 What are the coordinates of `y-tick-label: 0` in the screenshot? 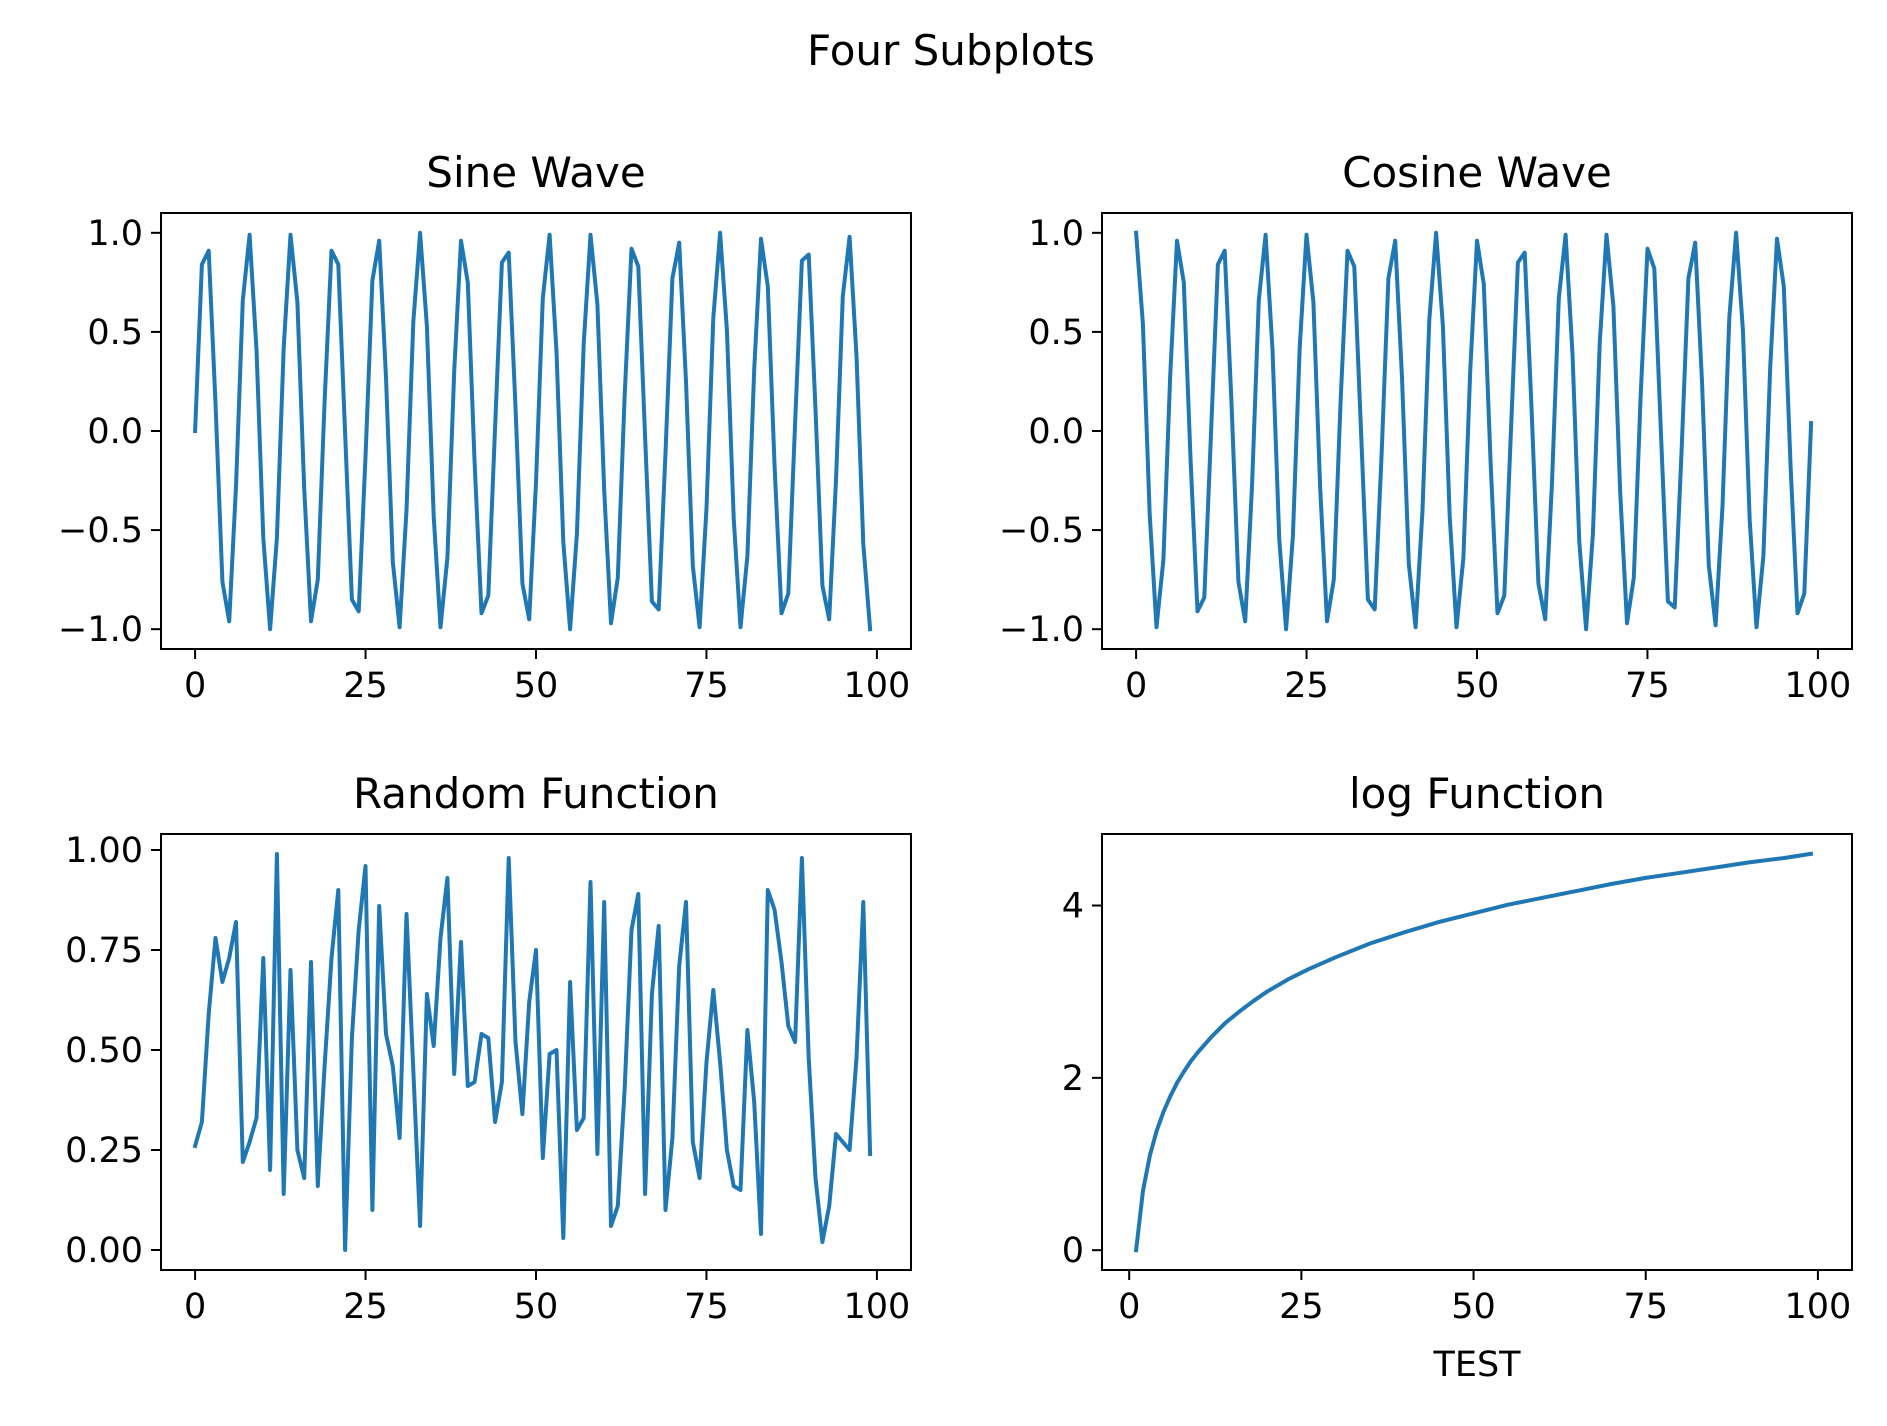 It's located at (1073, 1251).